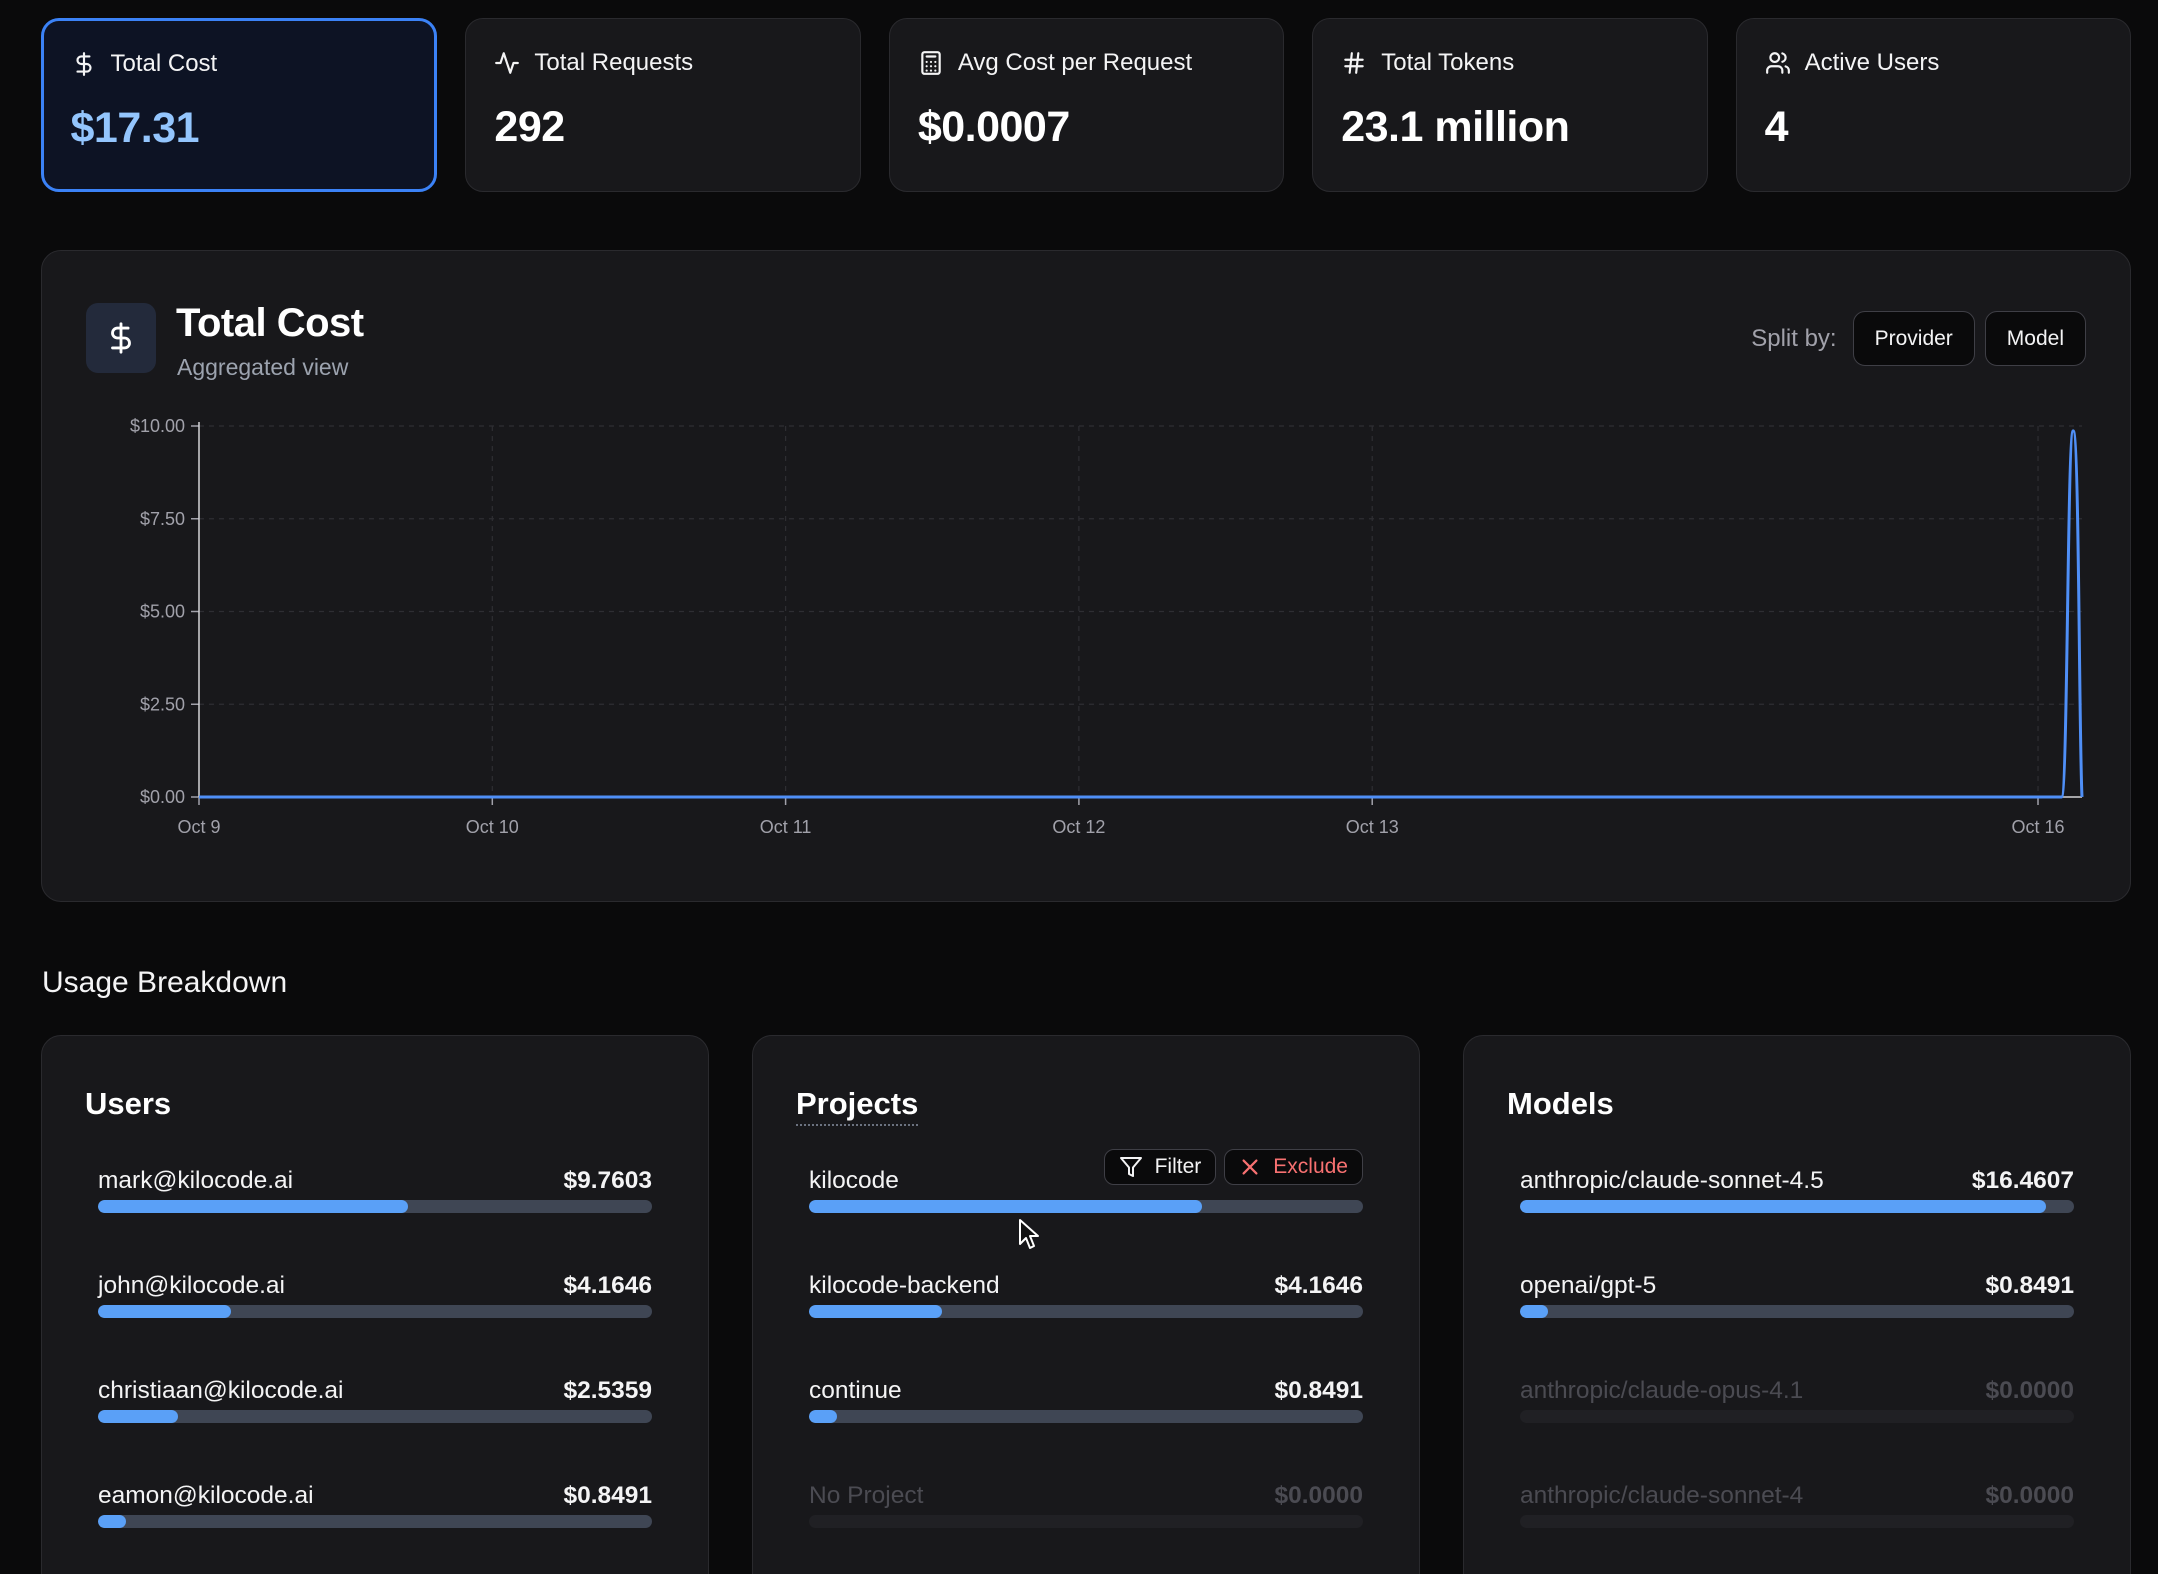 This screenshot has height=1574, width=2158. Describe the element at coordinates (1250, 1167) in the screenshot. I see `close-icon` at that location.